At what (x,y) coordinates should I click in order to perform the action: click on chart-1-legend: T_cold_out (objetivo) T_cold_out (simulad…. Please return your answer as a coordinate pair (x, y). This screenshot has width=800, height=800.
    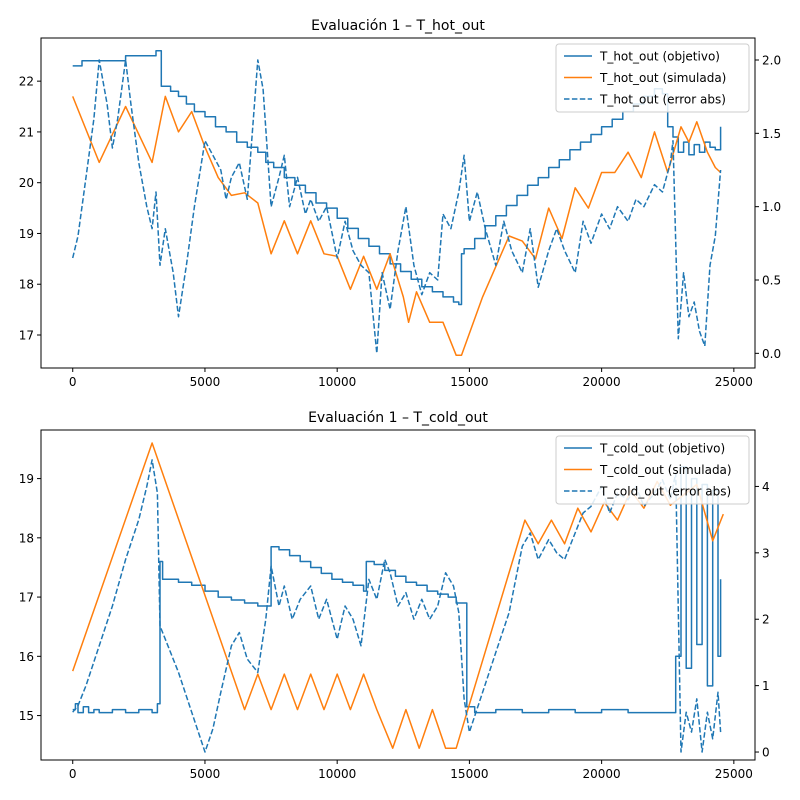
    Looking at the image, I should click on (652, 470).